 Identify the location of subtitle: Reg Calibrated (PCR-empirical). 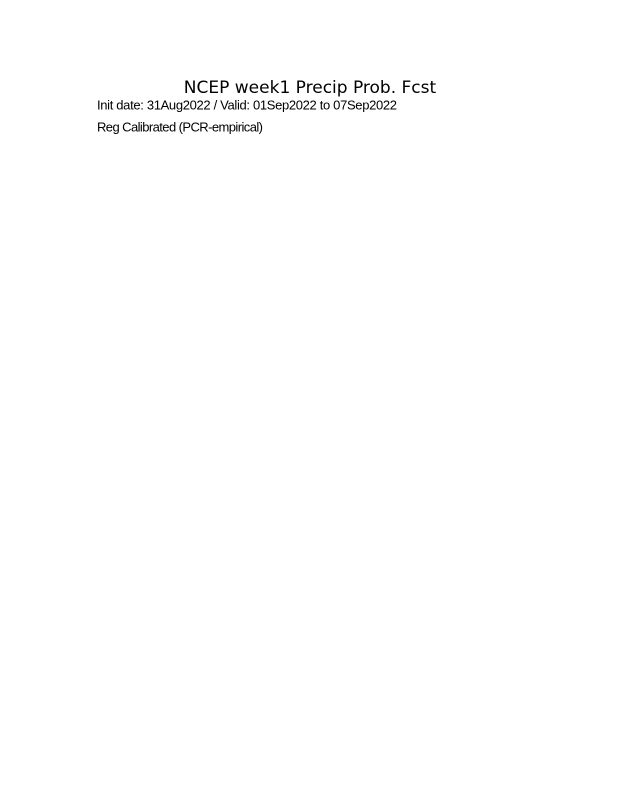
(180, 126).